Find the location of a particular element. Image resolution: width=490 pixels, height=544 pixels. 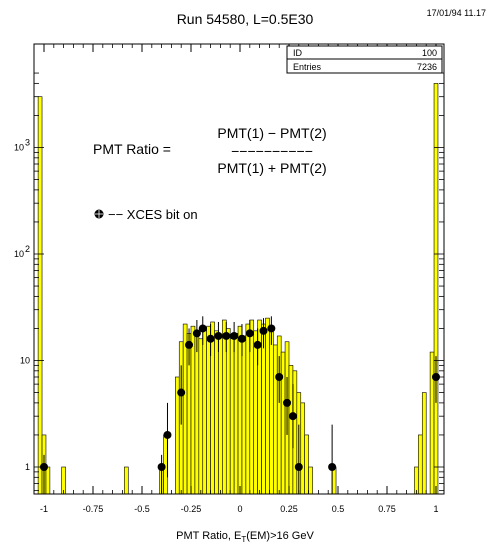

formula-lhs: PMT Ratio = is located at coordinates (132, 149).